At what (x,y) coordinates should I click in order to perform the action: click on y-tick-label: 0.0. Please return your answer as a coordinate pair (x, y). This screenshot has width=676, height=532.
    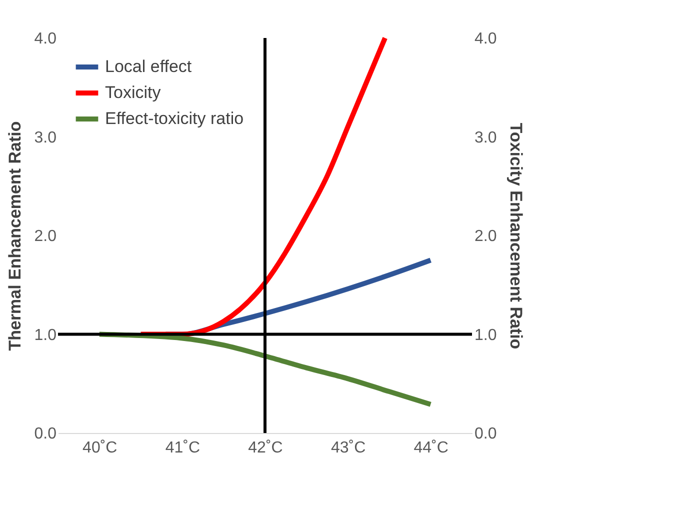
    Looking at the image, I should click on (45, 434).